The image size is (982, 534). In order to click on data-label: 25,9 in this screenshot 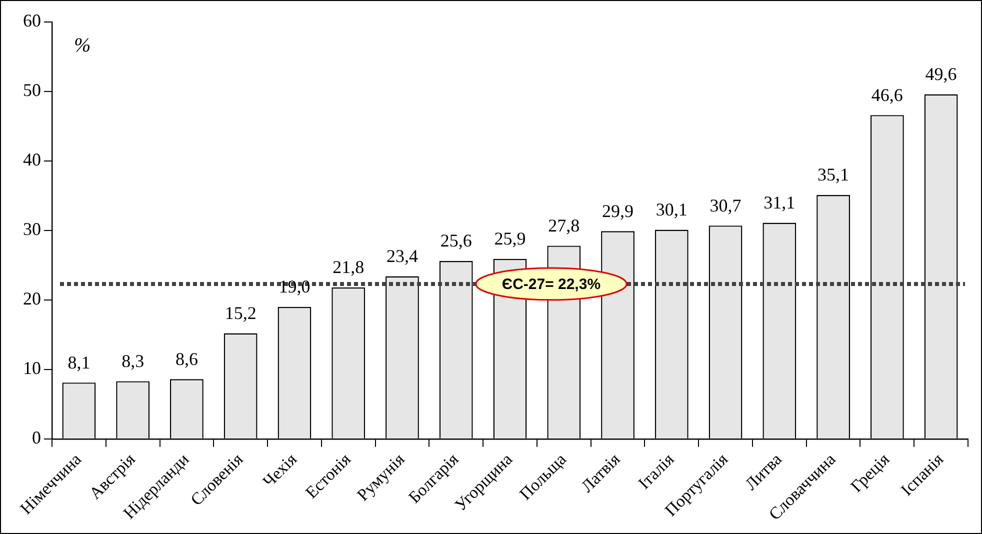, I will do `click(510, 238)`.